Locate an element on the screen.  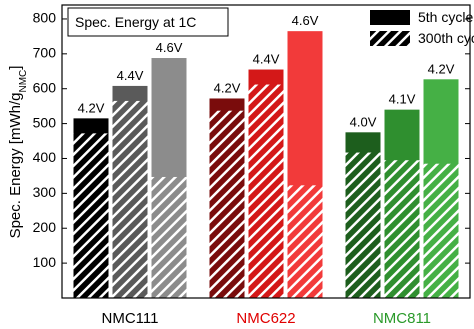
y-tick-label: 800 is located at coordinates (45, 18).